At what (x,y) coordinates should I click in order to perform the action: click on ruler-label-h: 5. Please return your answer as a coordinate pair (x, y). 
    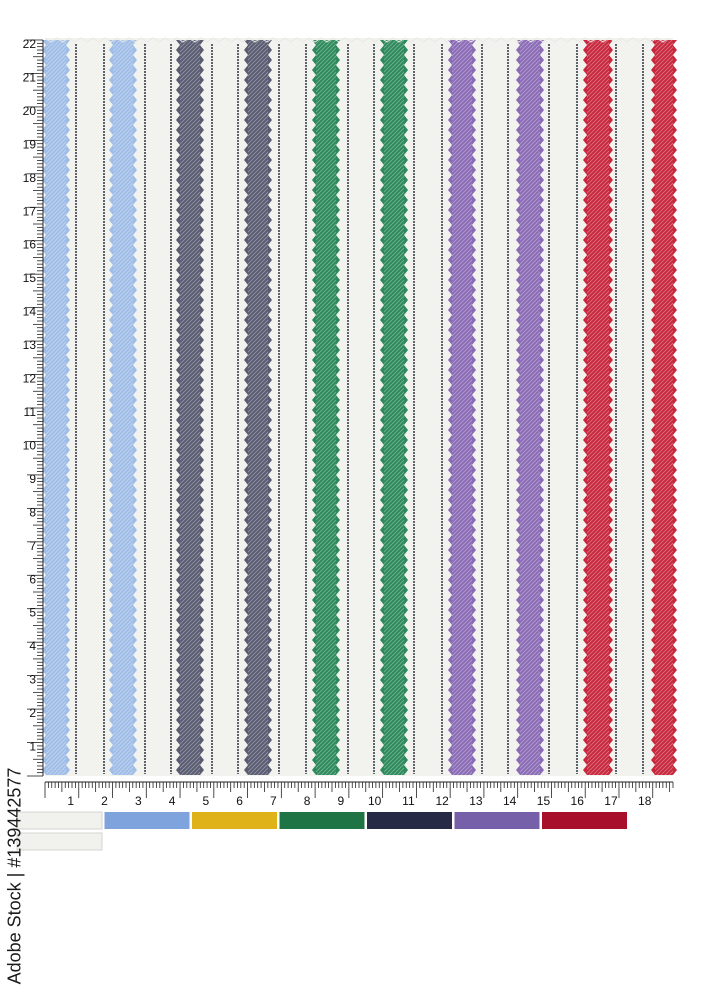
    Looking at the image, I should click on (205, 801).